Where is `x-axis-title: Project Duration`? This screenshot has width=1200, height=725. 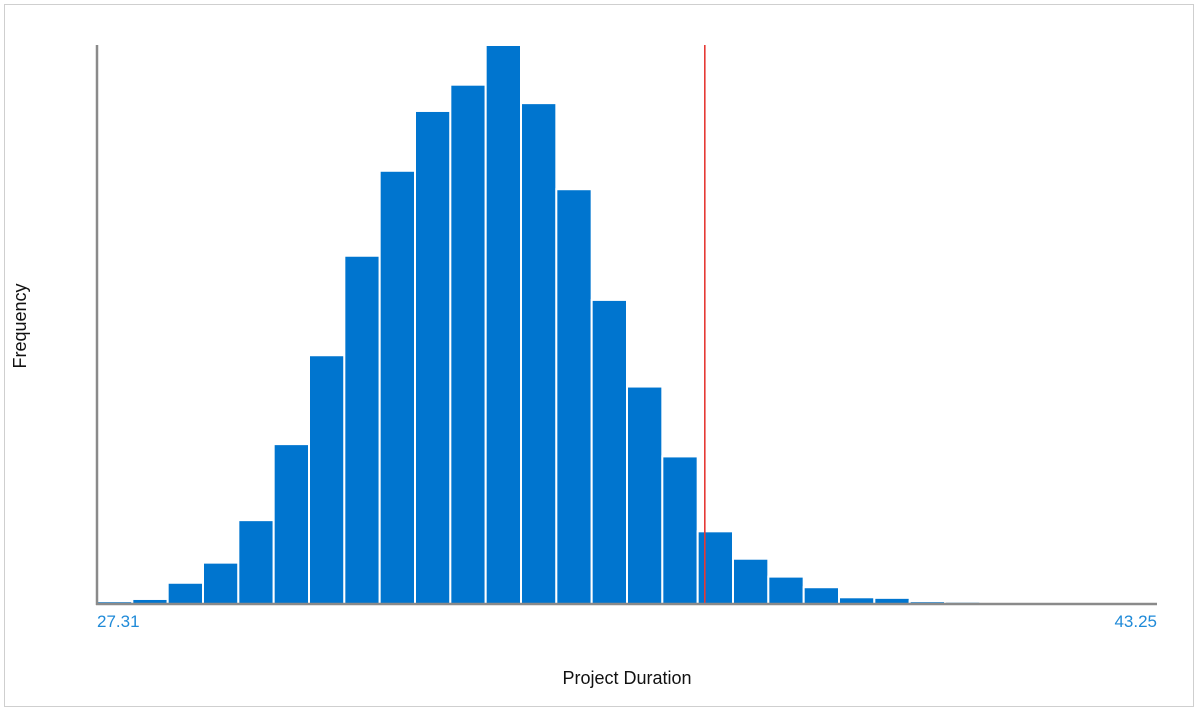 x-axis-title: Project Duration is located at coordinates (626, 678).